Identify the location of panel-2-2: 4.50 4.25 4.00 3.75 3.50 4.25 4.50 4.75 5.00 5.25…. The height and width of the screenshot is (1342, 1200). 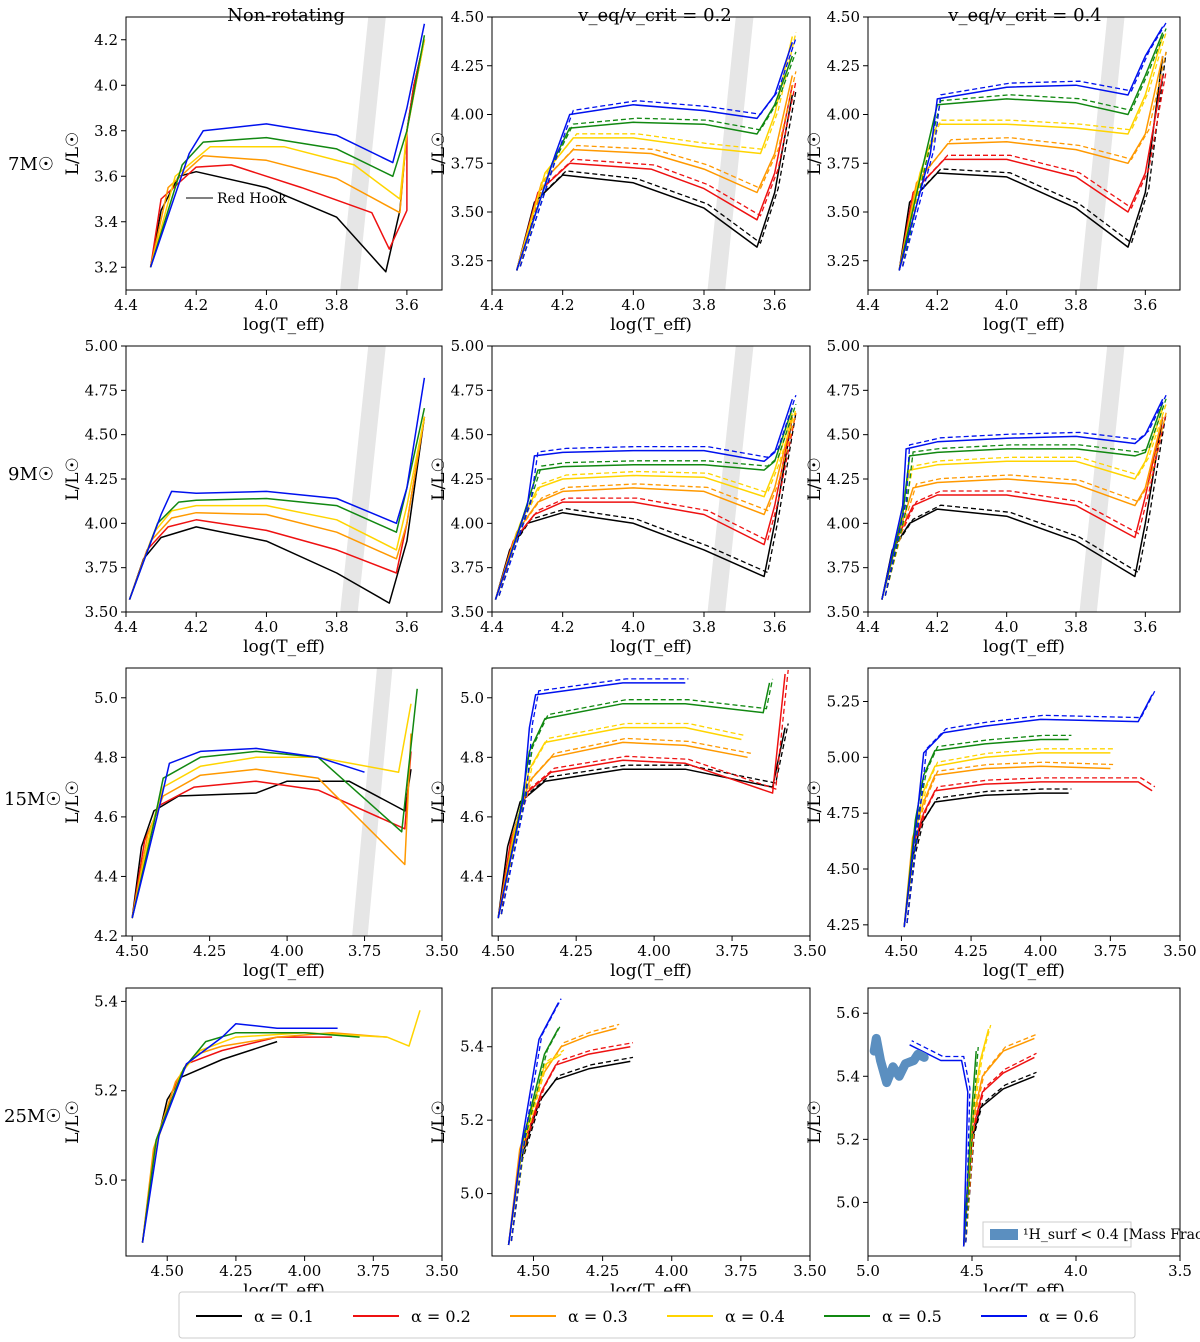
(1001, 824).